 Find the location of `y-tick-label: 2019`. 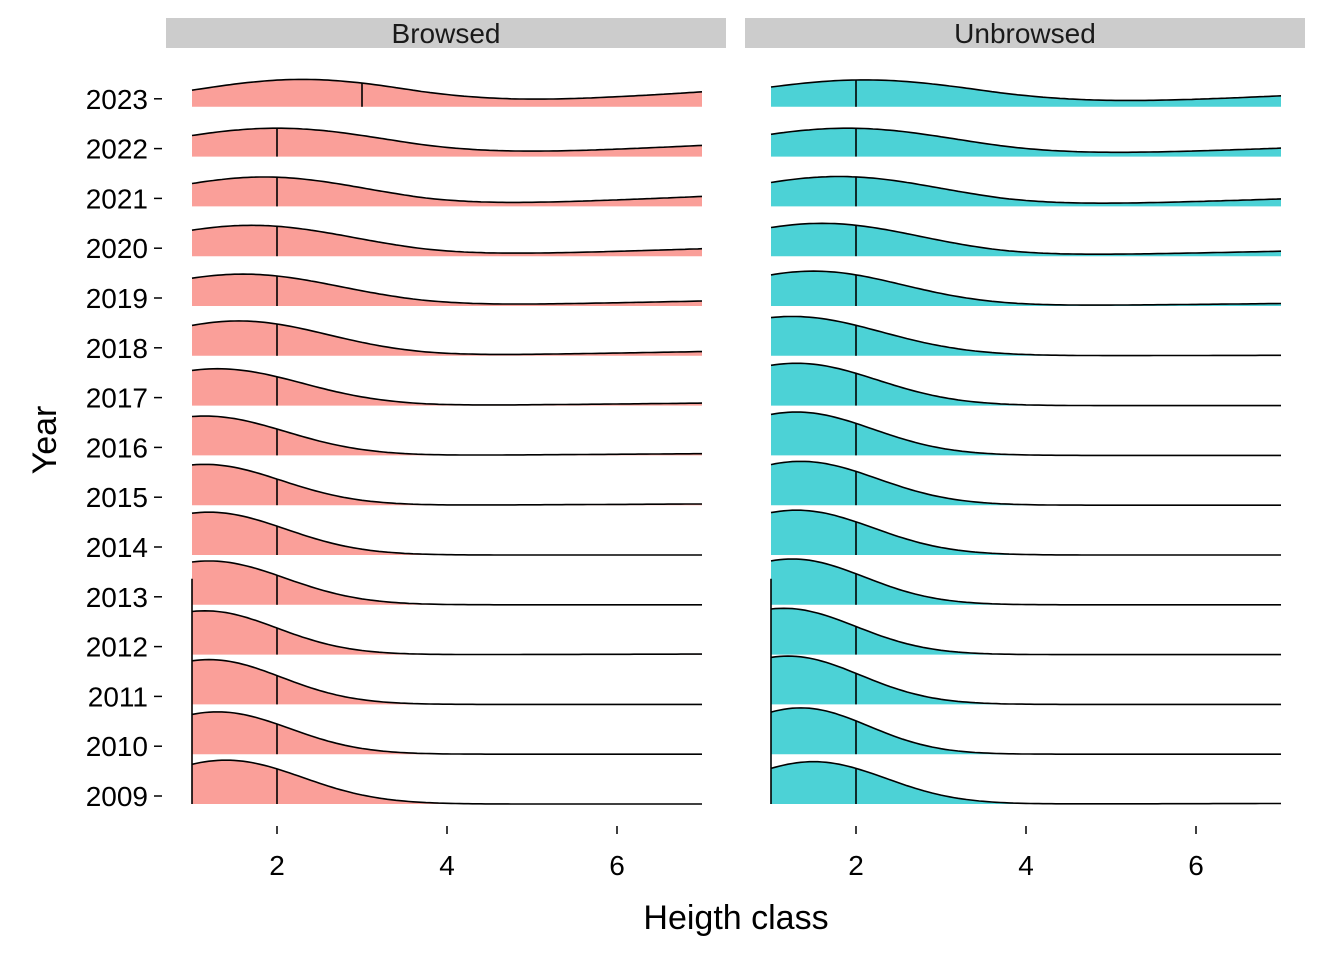

y-tick-label: 2019 is located at coordinates (117, 298).